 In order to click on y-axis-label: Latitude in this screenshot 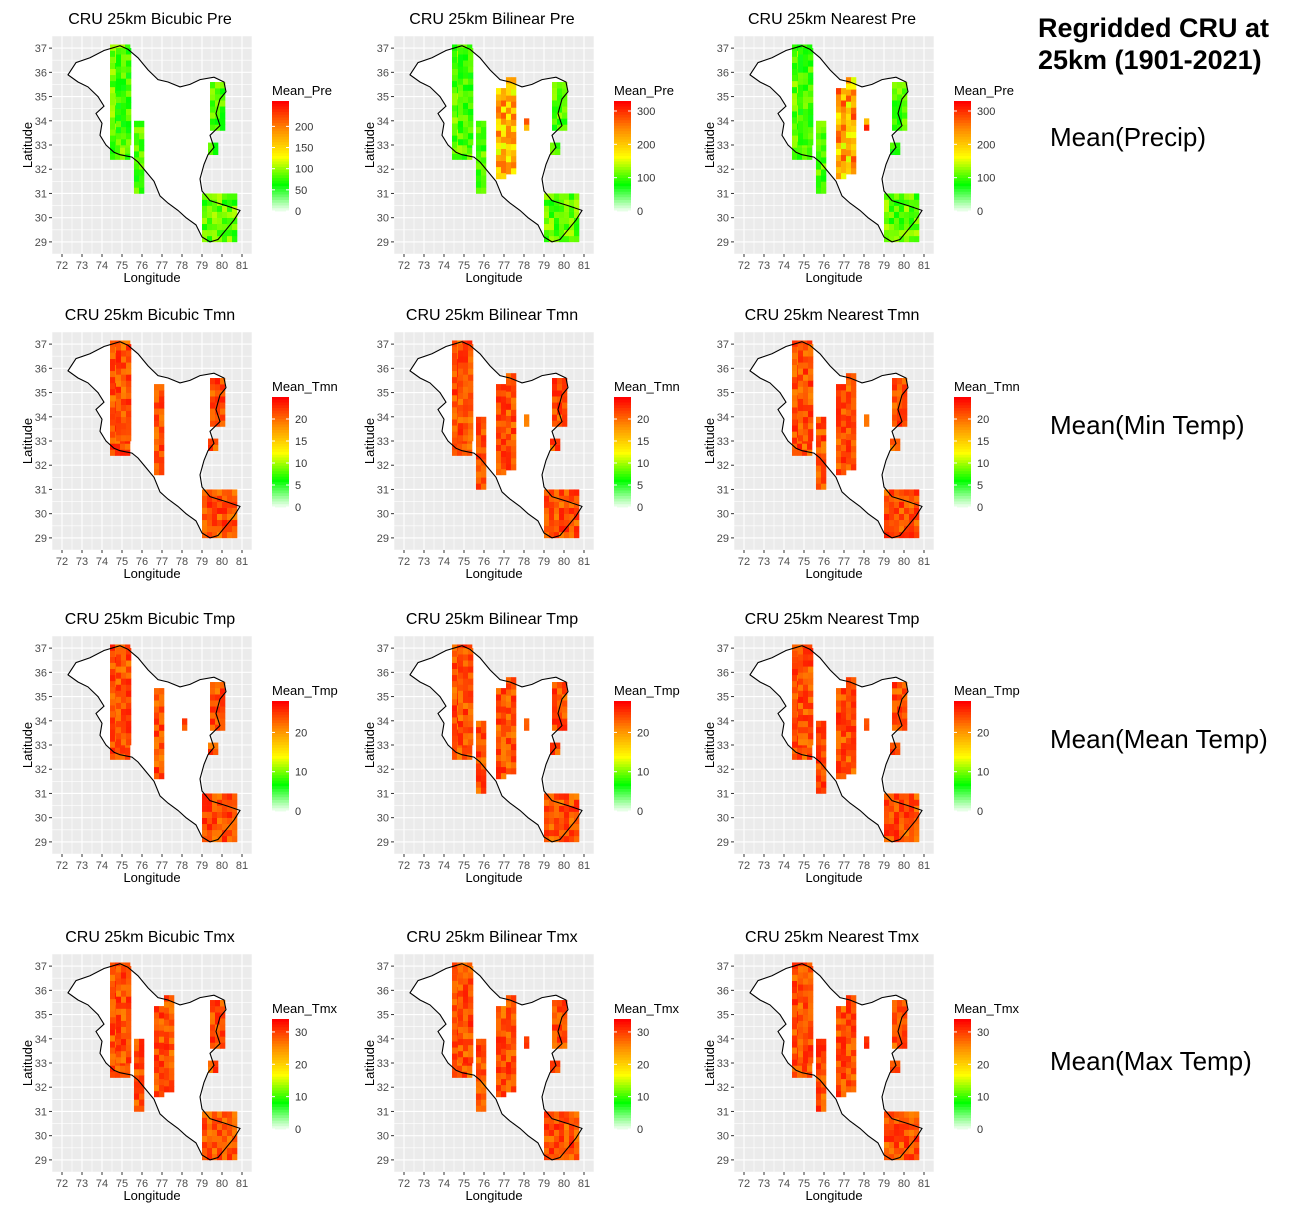, I will do `click(27, 441)`.